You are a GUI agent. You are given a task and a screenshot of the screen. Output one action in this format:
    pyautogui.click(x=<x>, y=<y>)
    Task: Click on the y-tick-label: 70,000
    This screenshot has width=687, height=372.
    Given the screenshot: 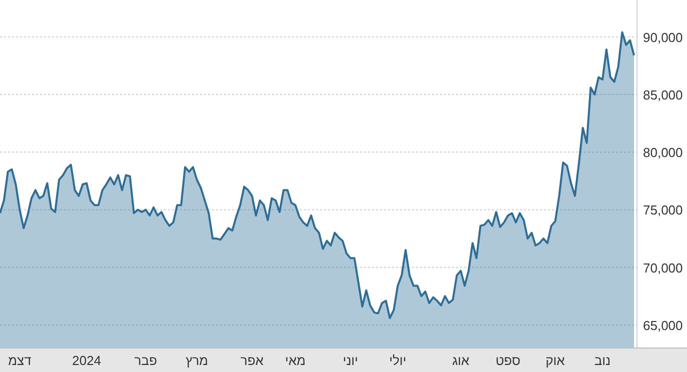 What is the action you would take?
    pyautogui.click(x=663, y=268)
    